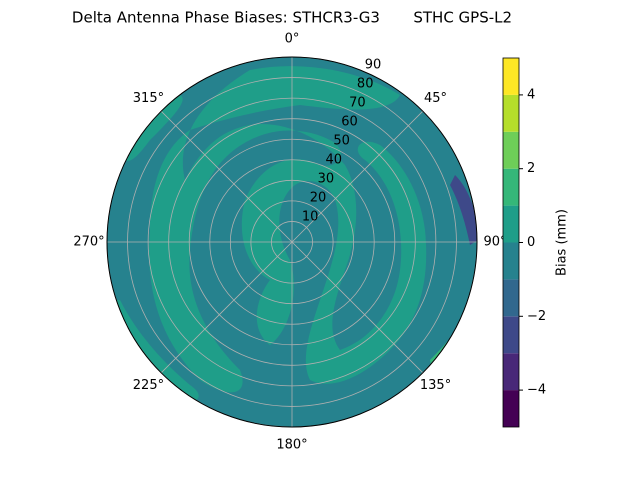  Describe the element at coordinates (326, 179) in the screenshot. I see `r-tick-label: 30` at that location.